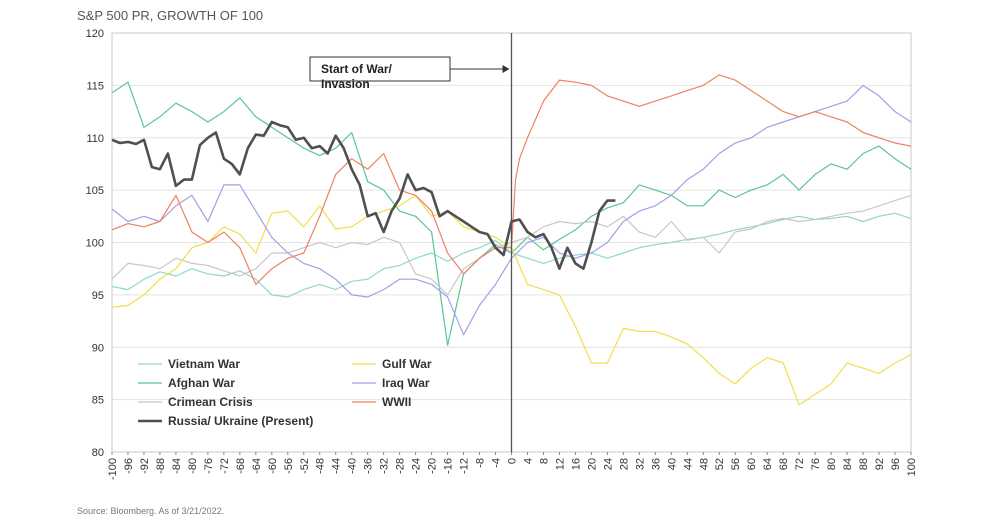 The height and width of the screenshot is (531, 1005). What do you see at coordinates (720, 464) in the screenshot?
I see `x-tick-label: 52` at bounding box center [720, 464].